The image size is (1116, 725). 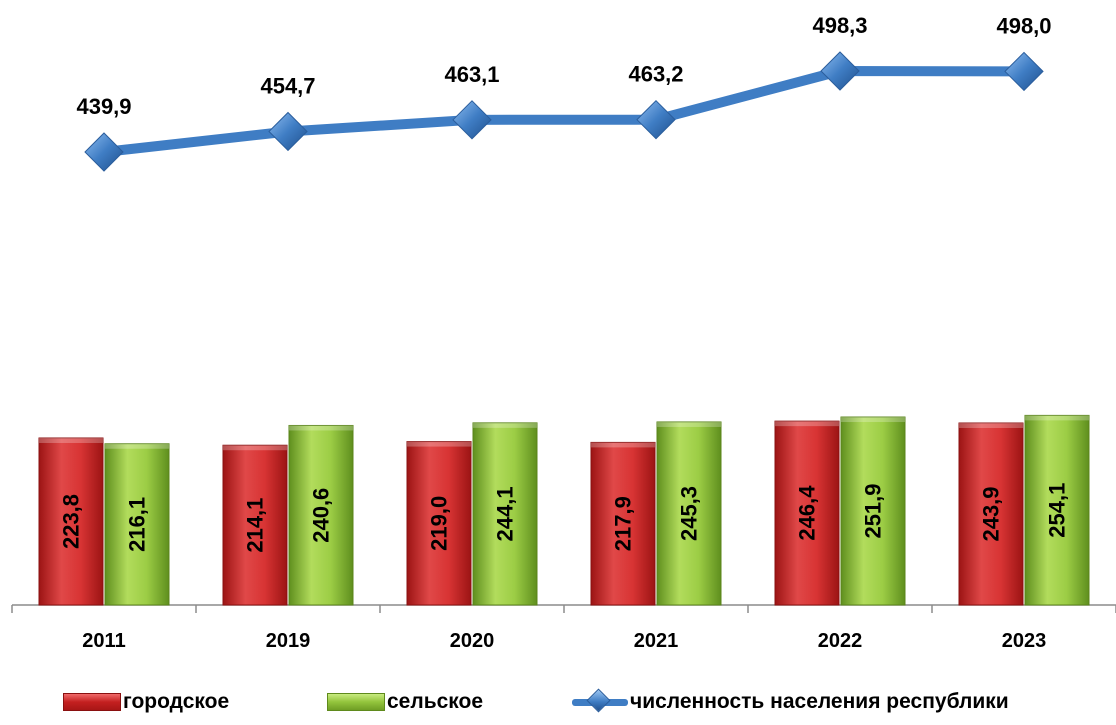 I want to click on legend-item-urban: городское, so click(x=146, y=702).